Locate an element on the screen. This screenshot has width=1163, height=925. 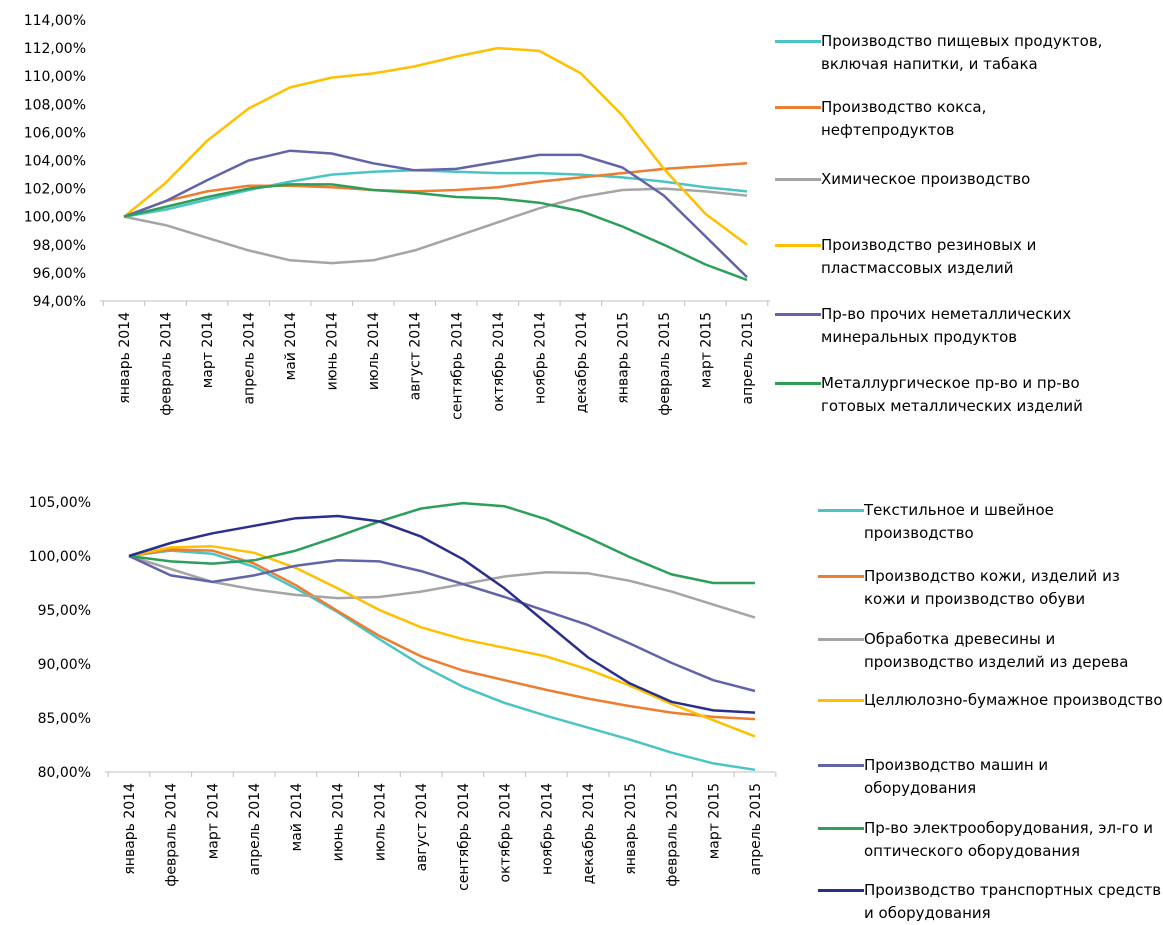
legend-item: Целлюлозно-бумажное производство is located at coordinates (990, 700).